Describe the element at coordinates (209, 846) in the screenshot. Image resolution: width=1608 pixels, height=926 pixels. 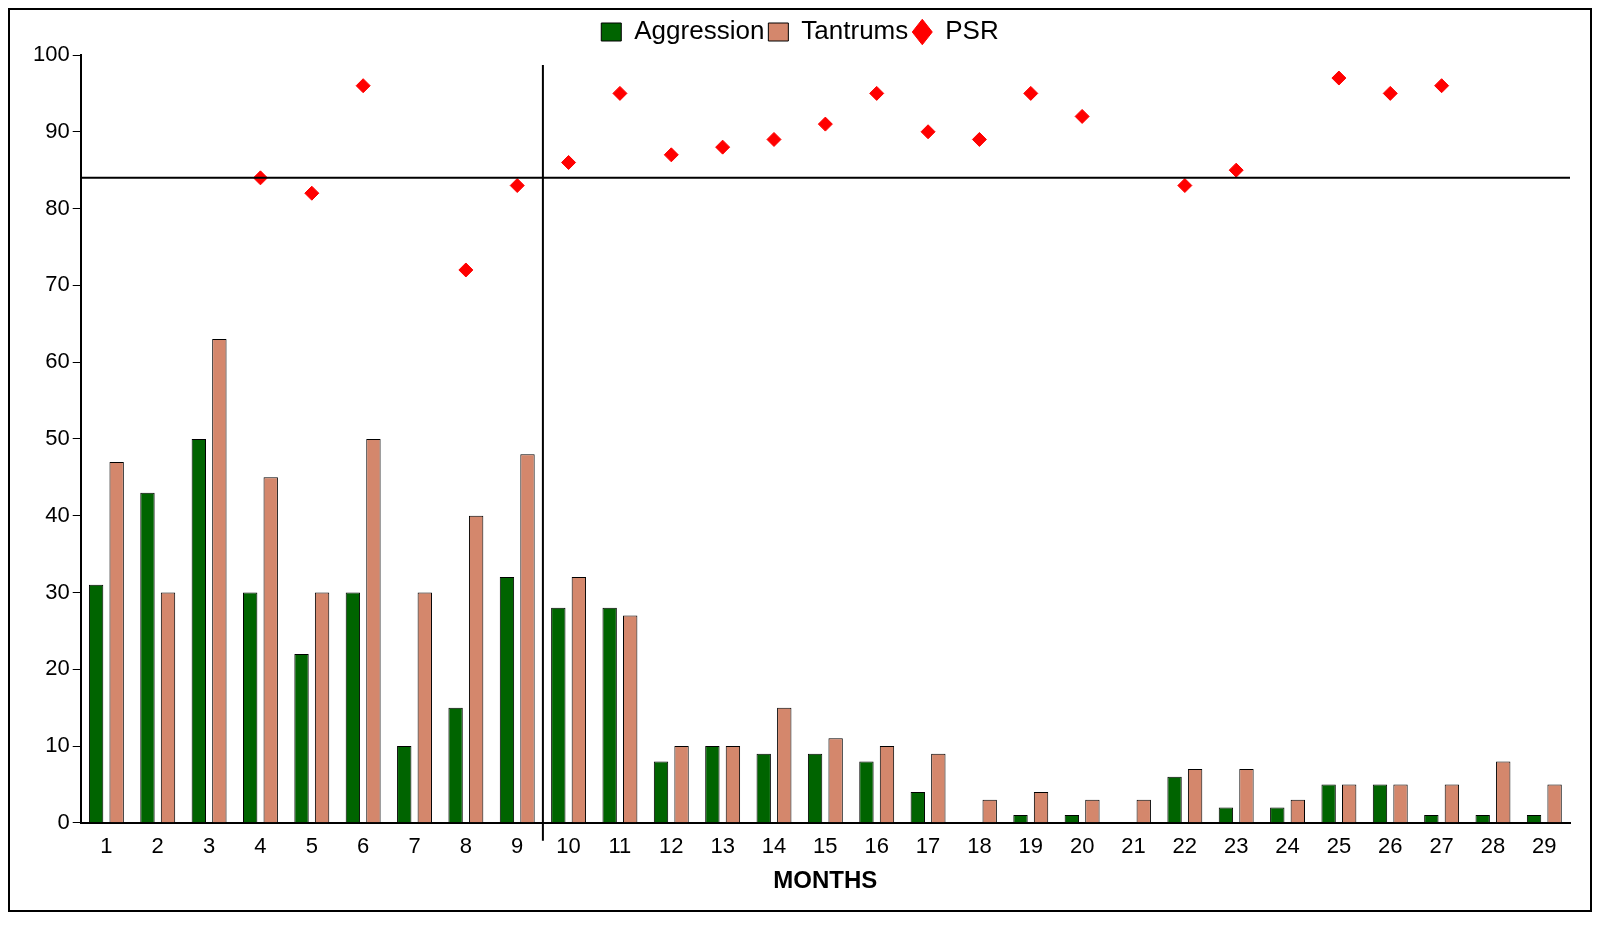
I see `x-tick-label: 3` at that location.